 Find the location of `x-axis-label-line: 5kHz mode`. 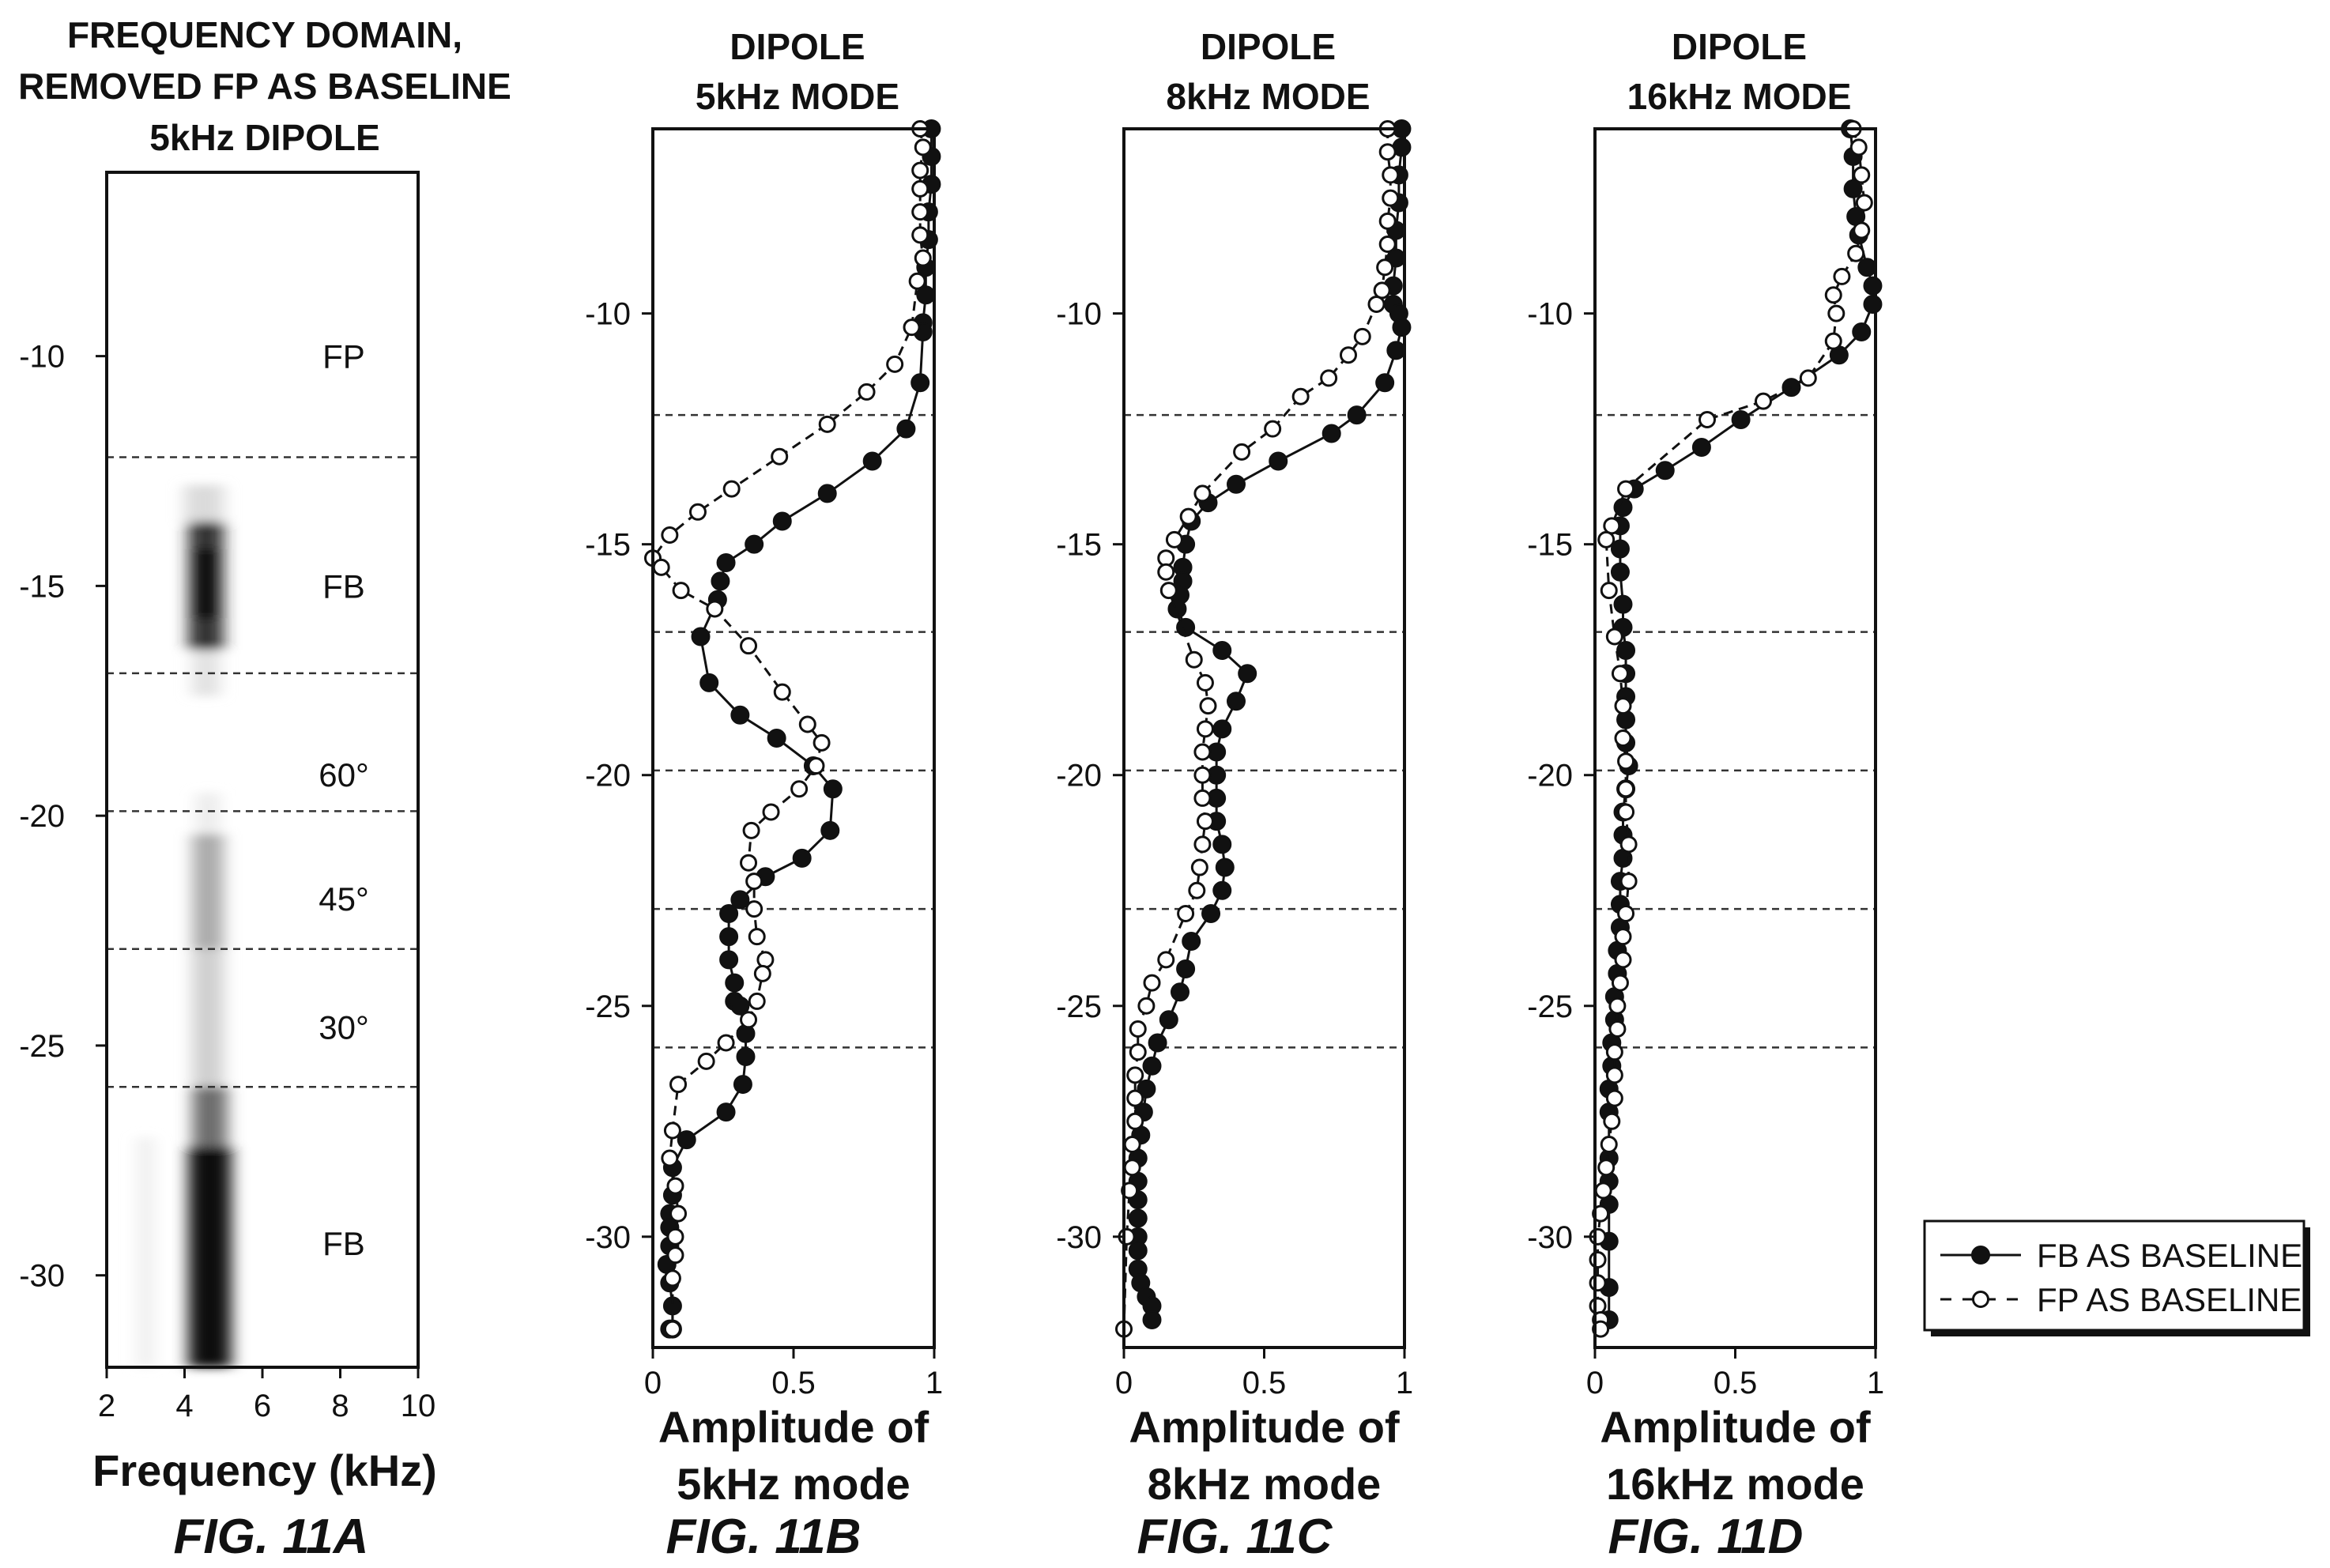

x-axis-label-line: 5kHz mode is located at coordinates (794, 1484).